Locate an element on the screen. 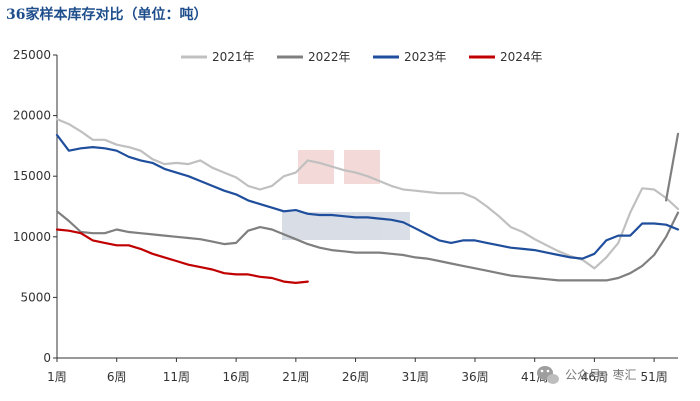  y-tick-label: 25000 is located at coordinates (32, 55).